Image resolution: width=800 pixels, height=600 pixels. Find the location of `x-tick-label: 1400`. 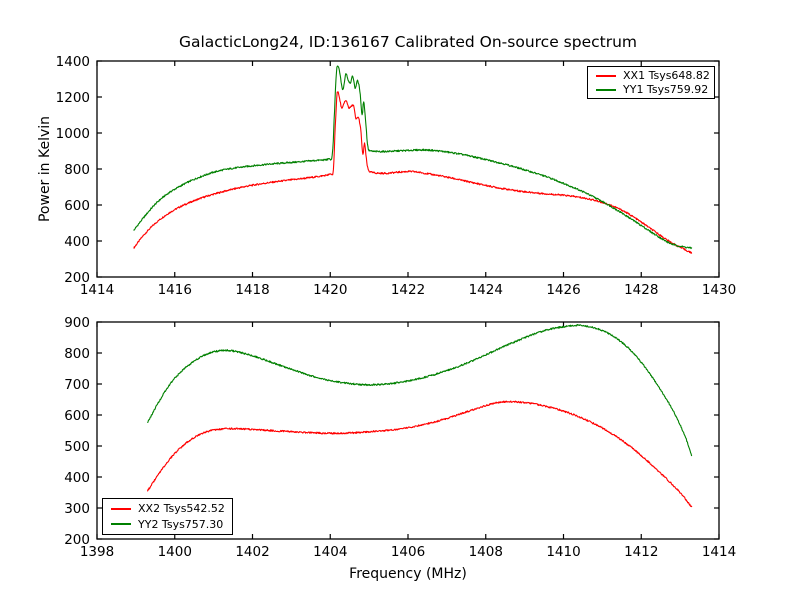

x-tick-label: 1400 is located at coordinates (175, 552).